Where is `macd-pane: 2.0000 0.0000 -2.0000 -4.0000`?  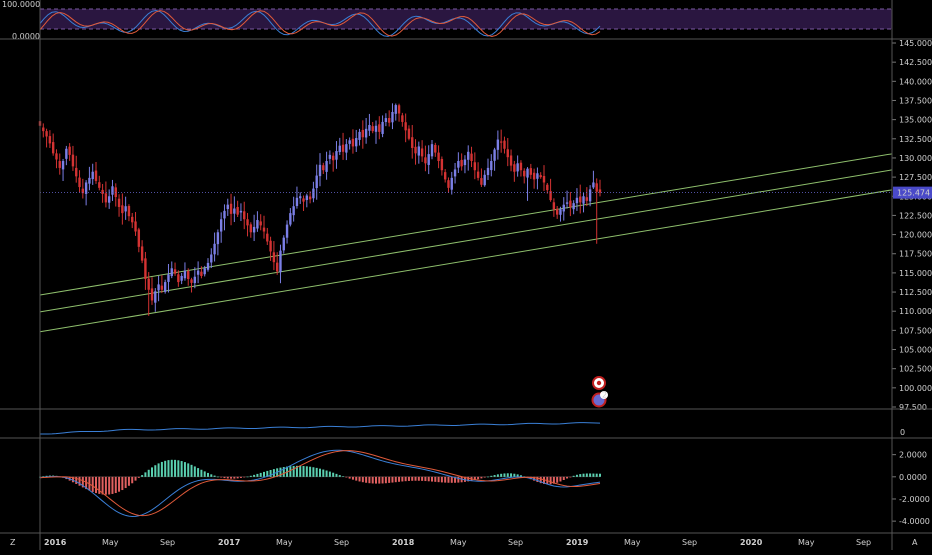 macd-pane: 2.0000 0.0000 -2.0000 -4.0000 is located at coordinates (484, 487).